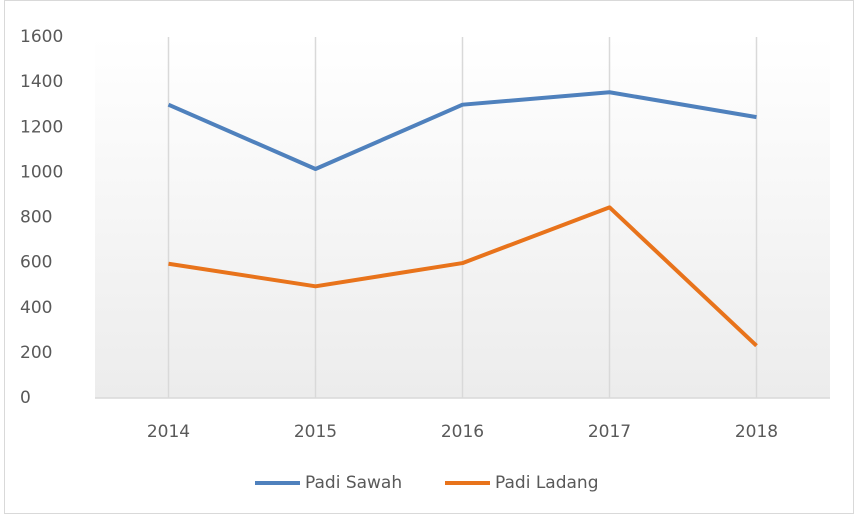 The height and width of the screenshot is (515, 857). What do you see at coordinates (36, 308) in the screenshot?
I see `y-tick-label: 400` at bounding box center [36, 308].